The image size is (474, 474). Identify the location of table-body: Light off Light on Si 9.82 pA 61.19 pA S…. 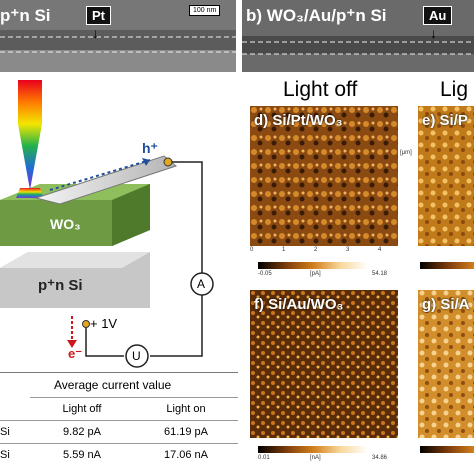
(119, 431).